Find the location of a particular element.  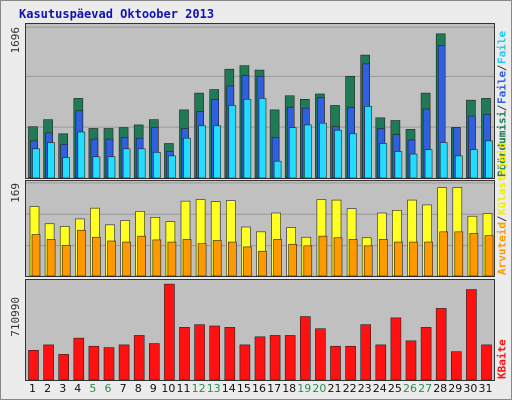

x-tick-label-31: 31 is located at coordinates (485, 388).